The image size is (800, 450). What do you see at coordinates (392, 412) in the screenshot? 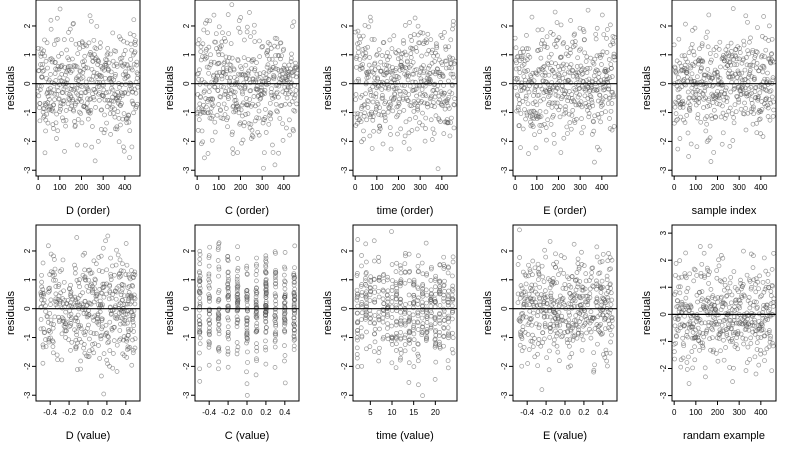
I see `x-tick-label: 10` at bounding box center [392, 412].